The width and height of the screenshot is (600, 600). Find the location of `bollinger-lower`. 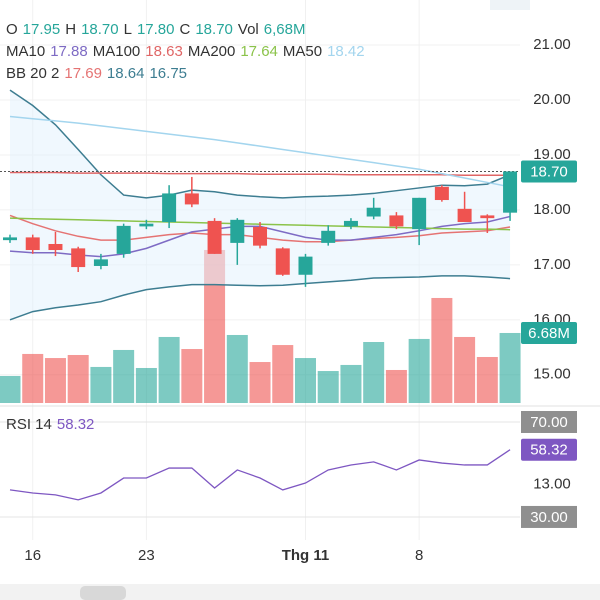

bollinger-lower is located at coordinates (260, 298).